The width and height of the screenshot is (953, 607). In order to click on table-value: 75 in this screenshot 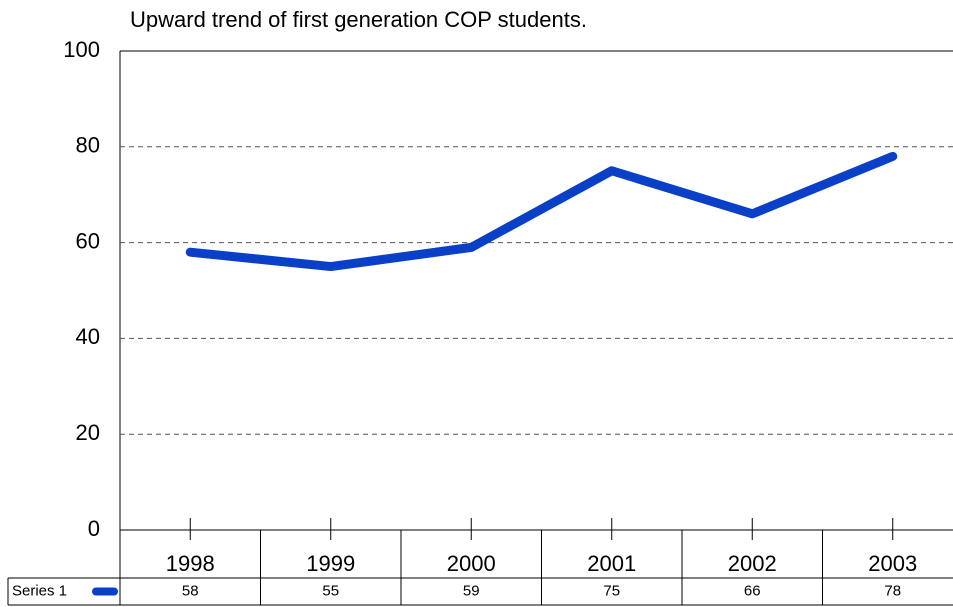, I will do `click(611, 590)`.